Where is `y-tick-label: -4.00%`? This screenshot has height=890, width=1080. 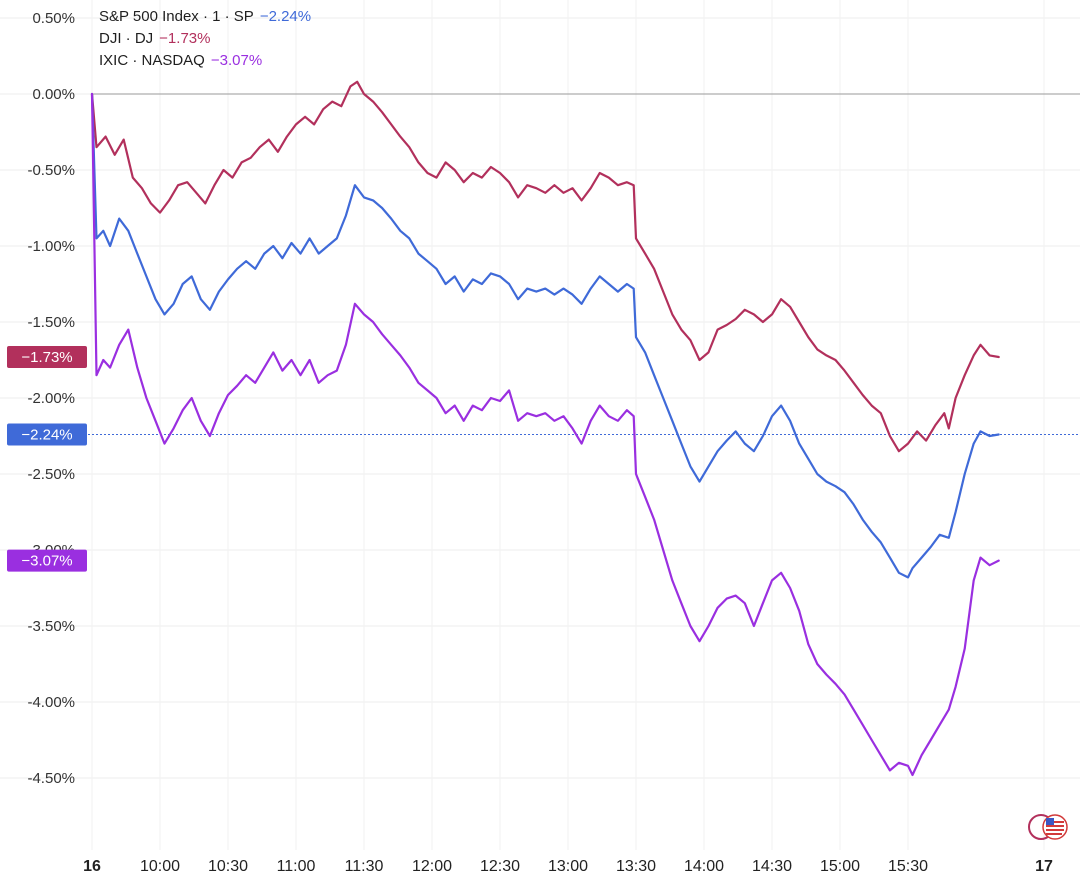
y-tick-label: -4.00% is located at coordinates (51, 702).